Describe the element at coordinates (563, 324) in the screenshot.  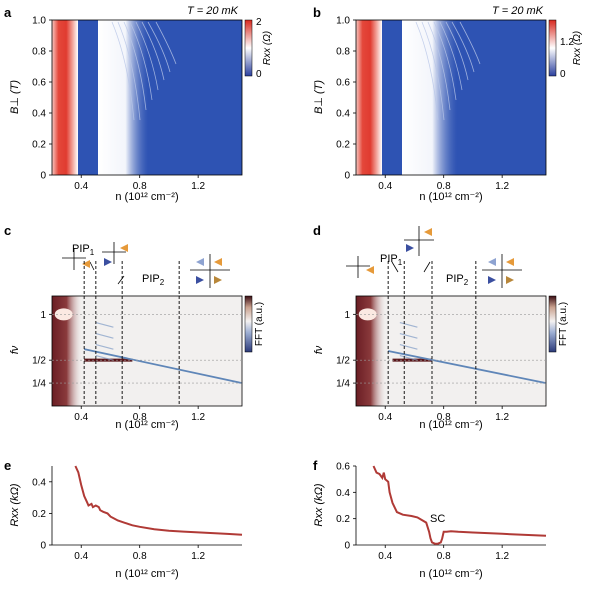
I see `panel-d-cbar-label: FFT (a.u.)` at that location.